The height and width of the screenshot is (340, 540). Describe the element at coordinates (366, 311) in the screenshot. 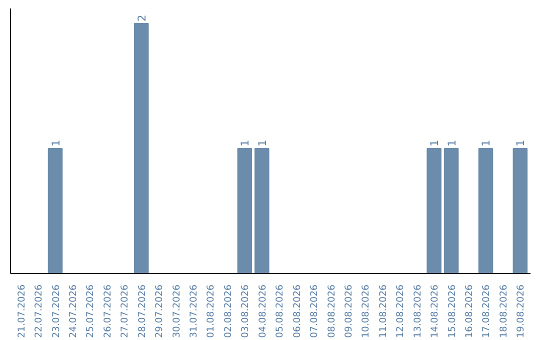

I see `x-tick-label: 10.08.2026` at that location.